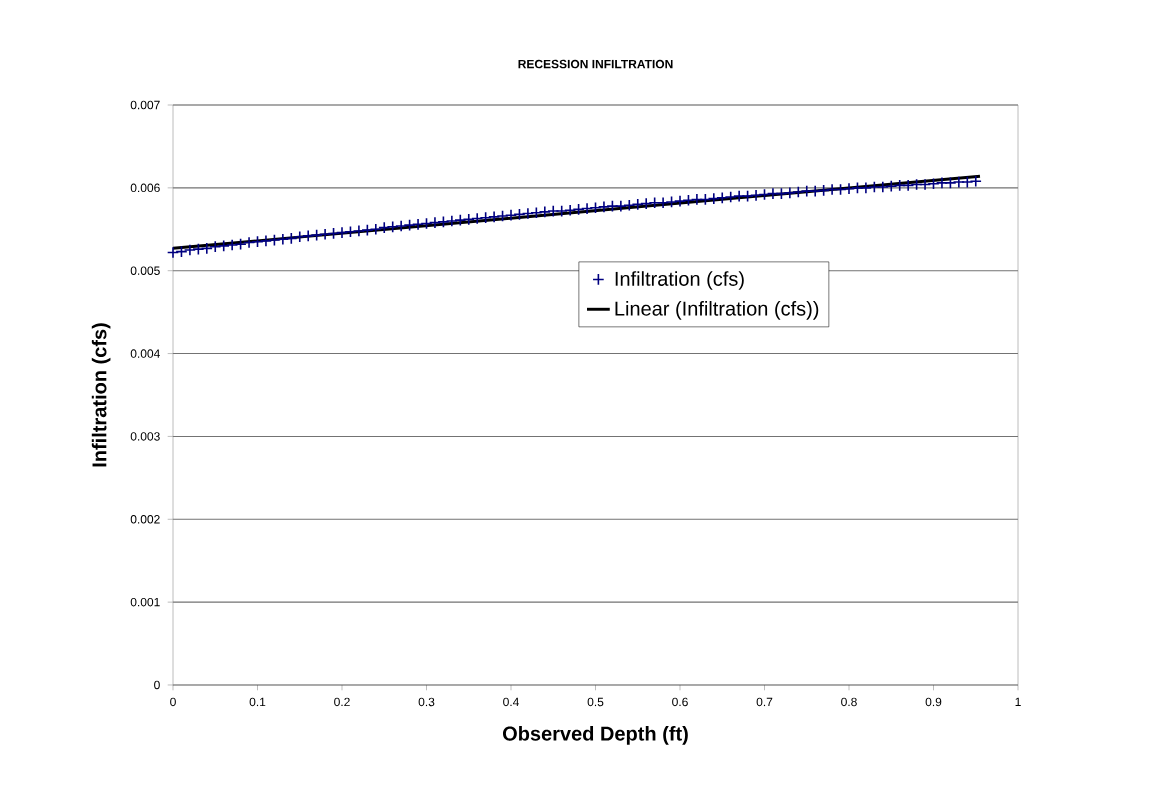  I want to click on x-tick-label: 0.9, so click(933, 702).